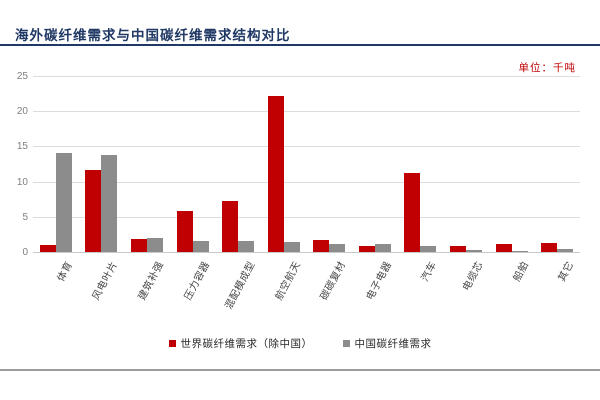  What do you see at coordinates (172, 343) in the screenshot?
I see `legend-marker-world-icon` at bounding box center [172, 343].